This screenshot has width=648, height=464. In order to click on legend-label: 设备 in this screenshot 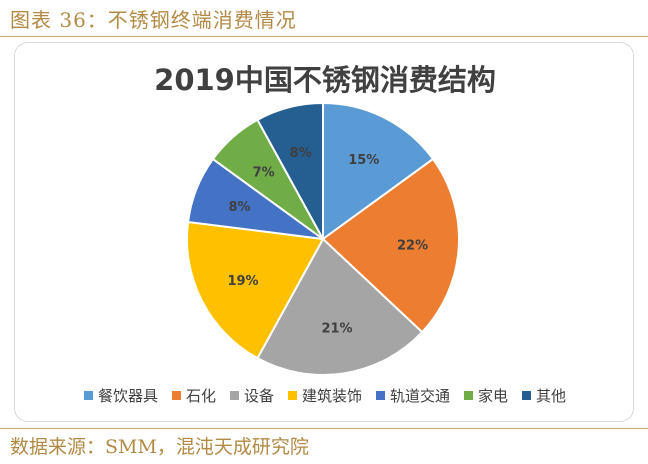, I will do `click(258, 396)`.